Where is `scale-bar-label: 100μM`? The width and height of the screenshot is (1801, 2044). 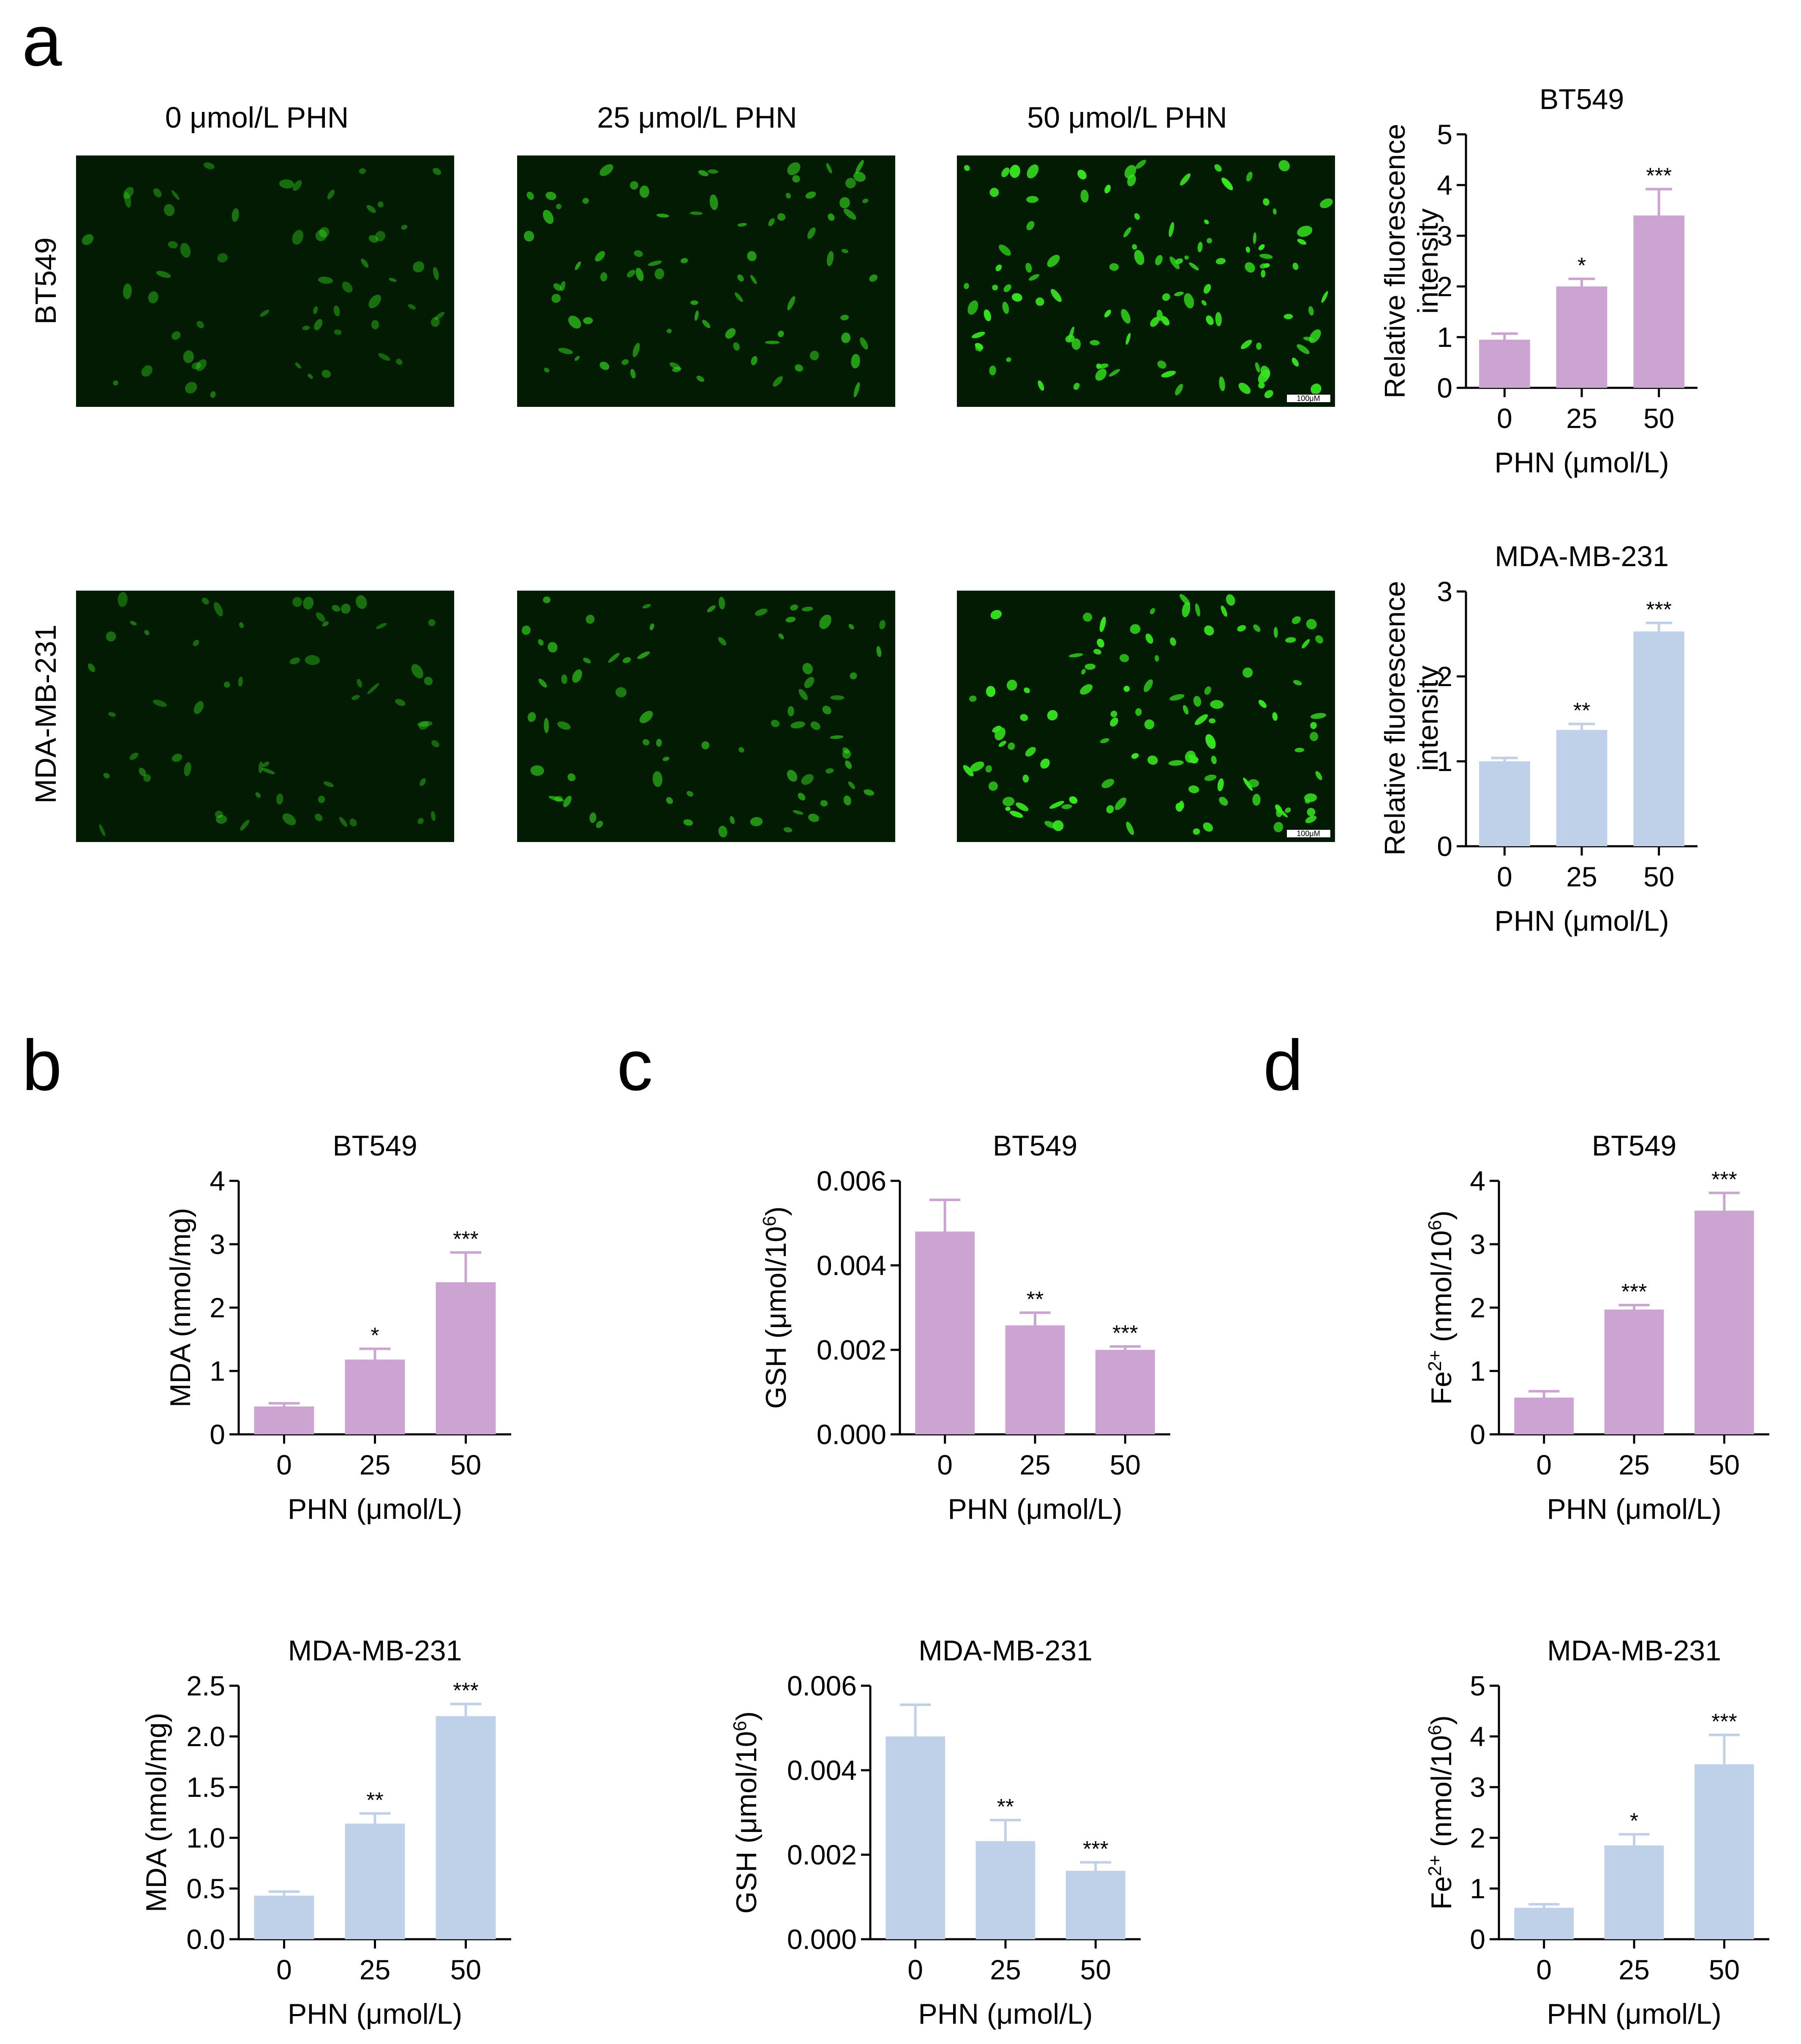 scale-bar-label: 100μM is located at coordinates (1309, 833).